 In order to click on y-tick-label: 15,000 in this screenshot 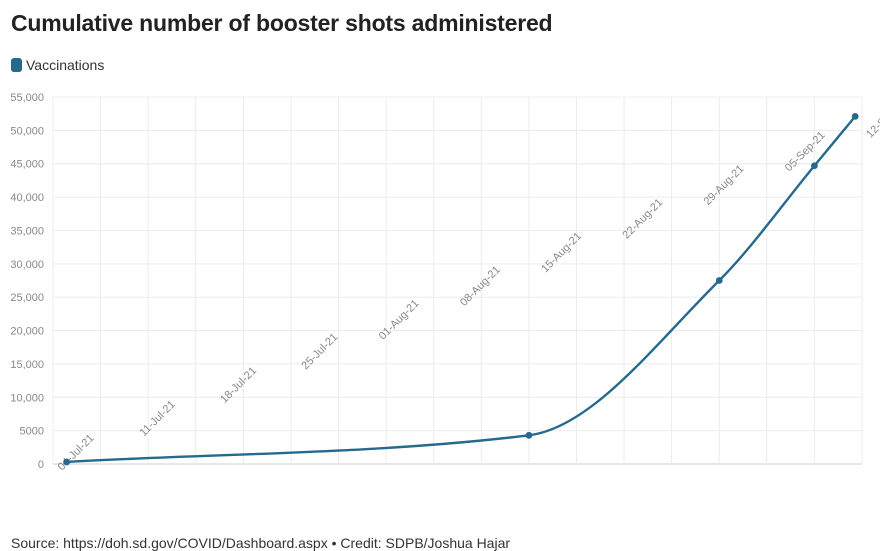, I will do `click(27, 365)`.